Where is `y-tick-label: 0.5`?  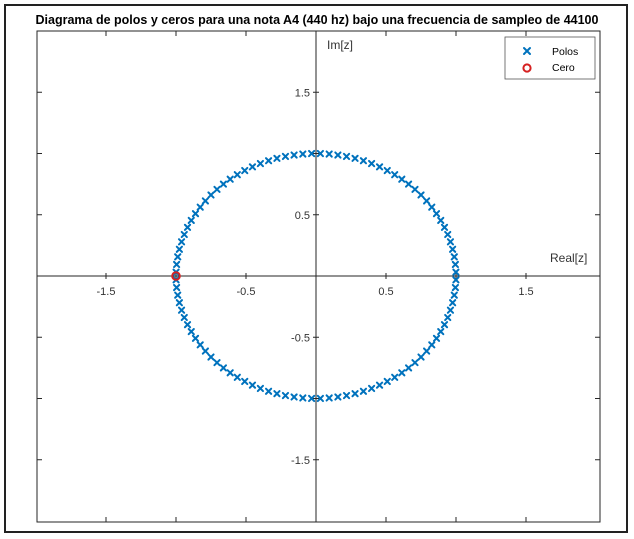
y-tick-label: 0.5 is located at coordinates (302, 216).